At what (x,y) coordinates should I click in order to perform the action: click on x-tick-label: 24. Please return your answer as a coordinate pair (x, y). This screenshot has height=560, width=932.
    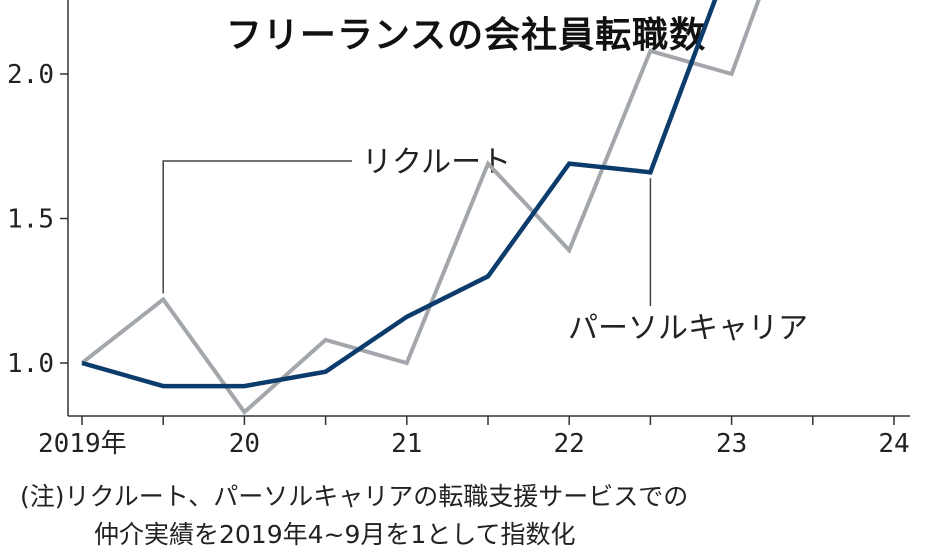
    Looking at the image, I should click on (893, 444).